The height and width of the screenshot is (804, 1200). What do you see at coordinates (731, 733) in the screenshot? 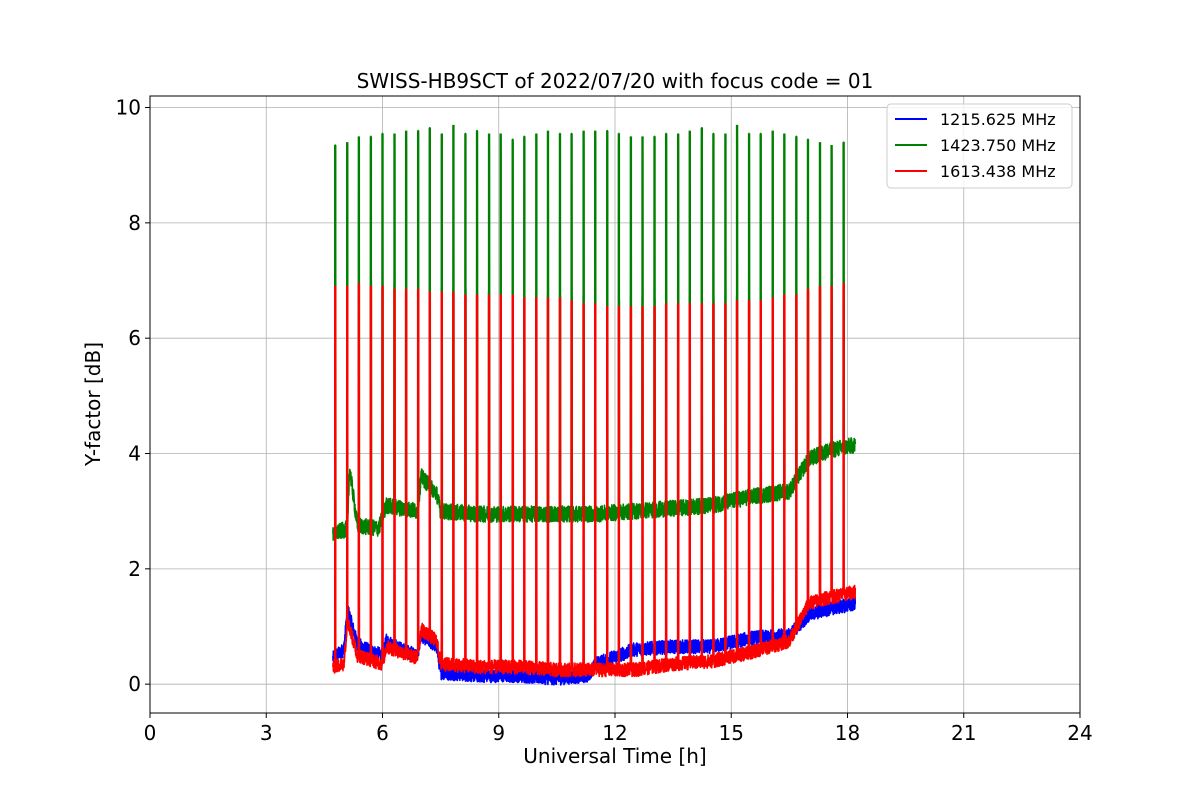
I see `x-tick-label: 15` at bounding box center [731, 733].